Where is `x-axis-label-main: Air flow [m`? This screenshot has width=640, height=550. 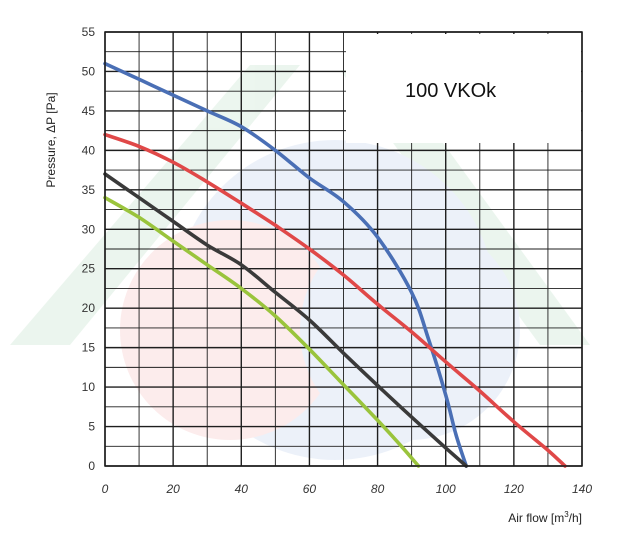
x-axis-label-main: Air flow [m is located at coordinates (536, 518).